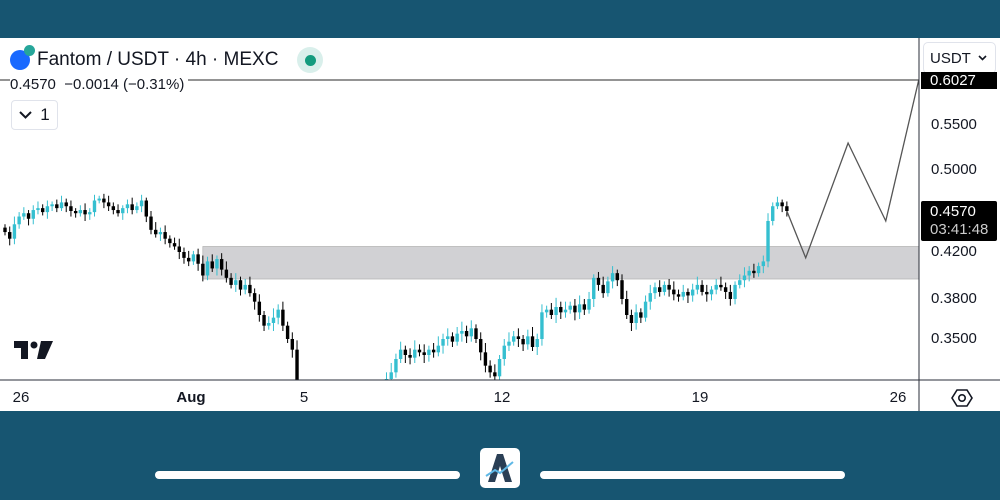  What do you see at coordinates (898, 397) in the screenshot?
I see `time-tick: 26` at bounding box center [898, 397].